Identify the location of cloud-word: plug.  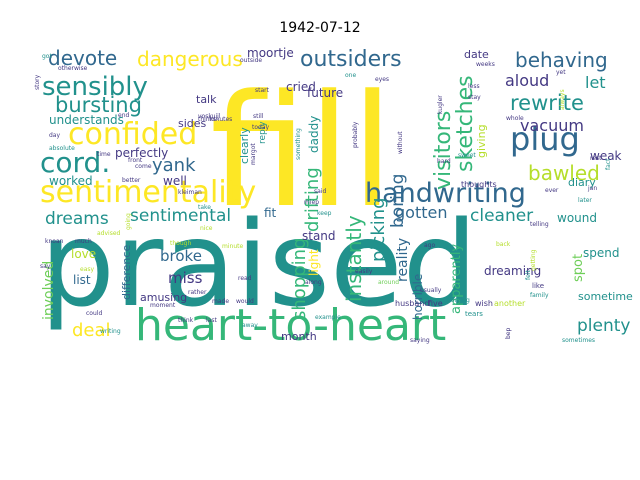
(545, 139).